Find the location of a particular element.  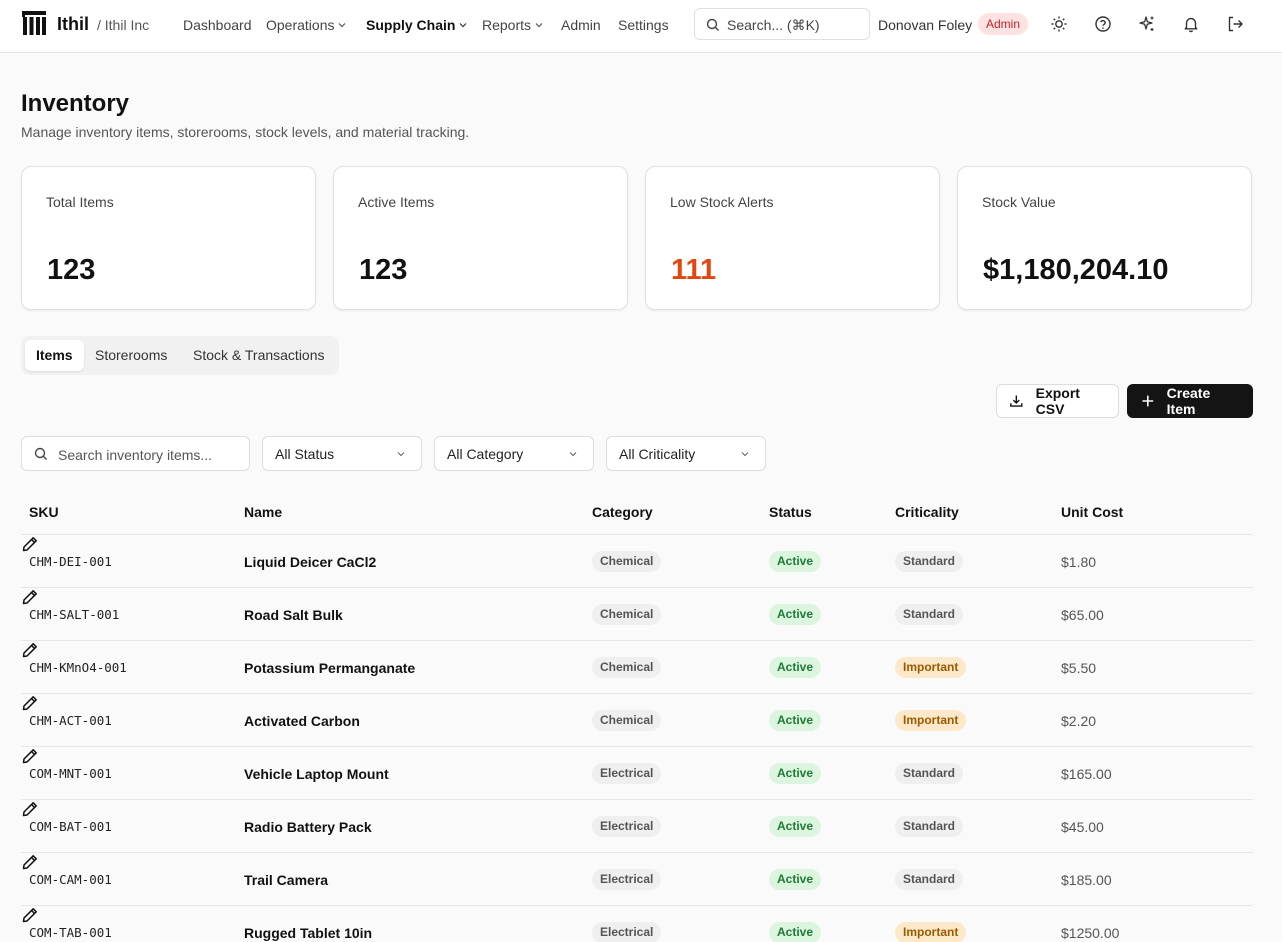

cell-name: Radio Battery Pack is located at coordinates (308, 827).